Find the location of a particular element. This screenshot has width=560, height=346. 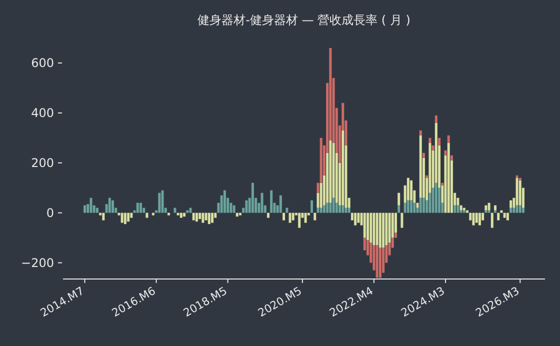

y-tick-label: −200 is located at coordinates (37, 263).